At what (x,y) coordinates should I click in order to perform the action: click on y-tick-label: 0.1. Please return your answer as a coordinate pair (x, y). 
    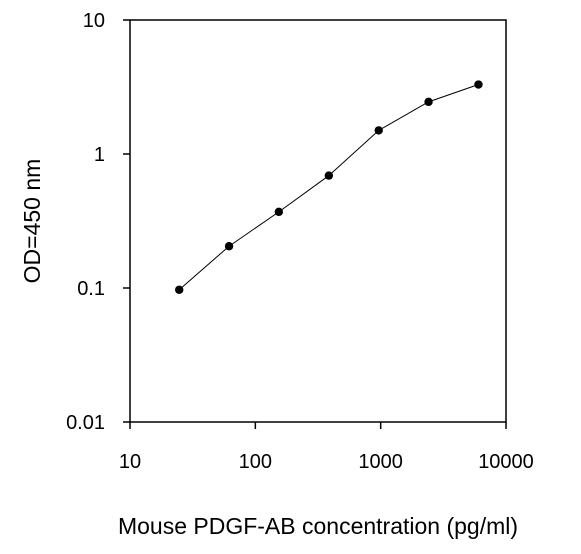
    Looking at the image, I should click on (91, 289).